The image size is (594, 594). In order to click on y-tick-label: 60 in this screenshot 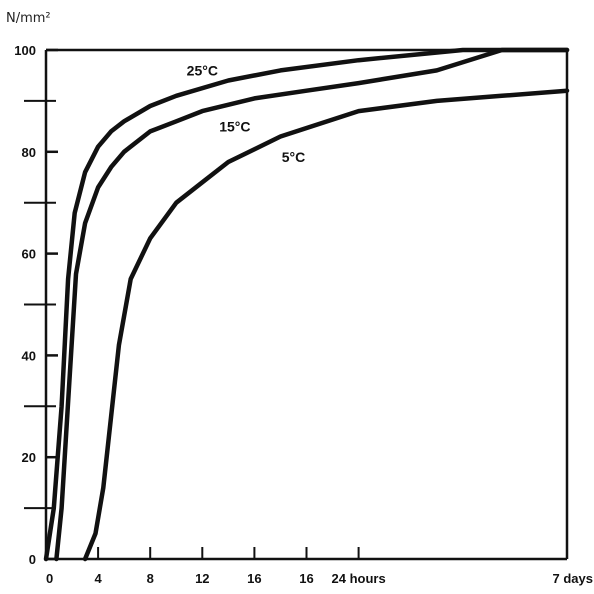, I will do `click(29, 254)`.